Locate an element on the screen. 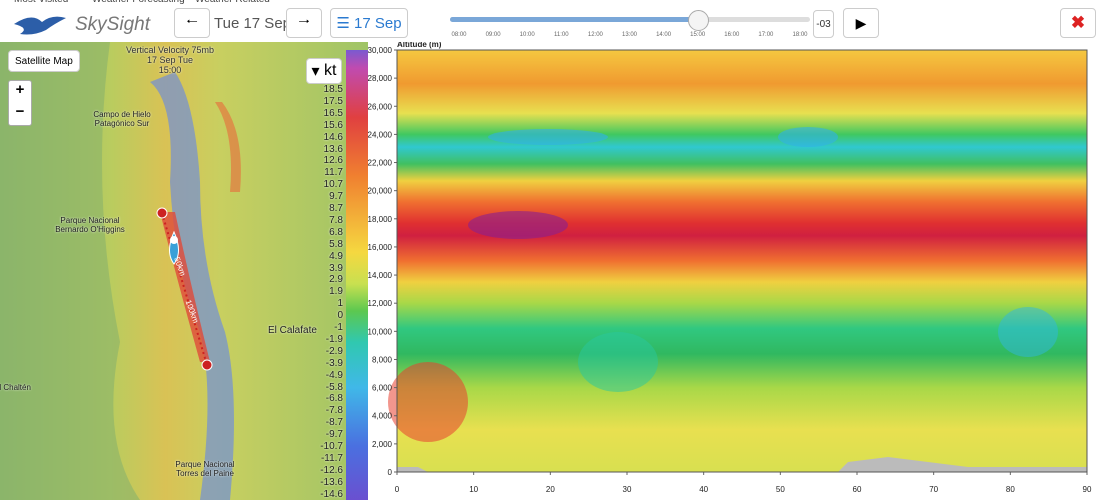 The image size is (1100, 500). time-label: 08:00 is located at coordinates (459, 35).